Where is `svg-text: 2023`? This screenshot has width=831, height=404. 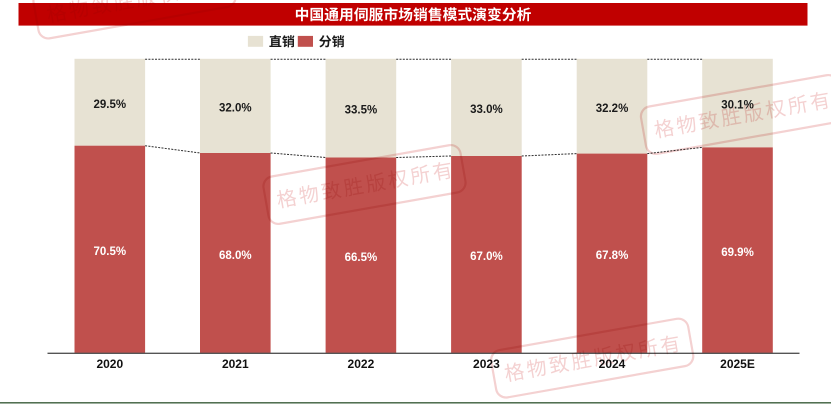 svg-text: 2023 is located at coordinates (486, 364).